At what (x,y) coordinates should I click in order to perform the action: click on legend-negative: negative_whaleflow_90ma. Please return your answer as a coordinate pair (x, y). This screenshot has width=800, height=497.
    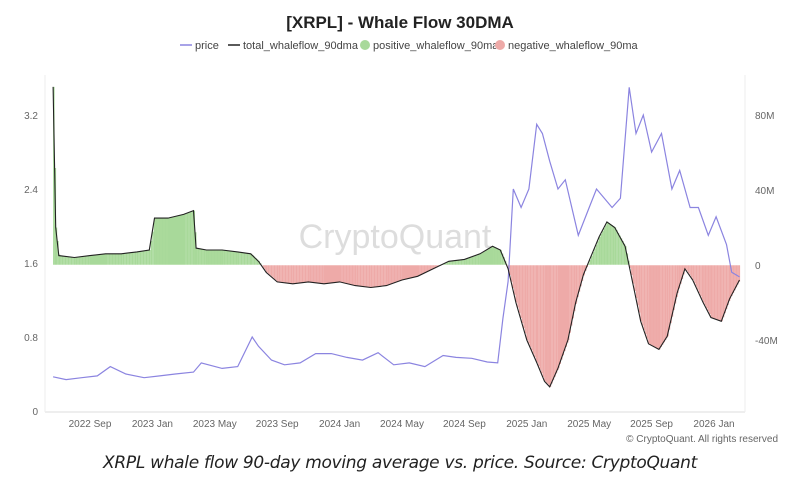
    Looking at the image, I should click on (573, 46).